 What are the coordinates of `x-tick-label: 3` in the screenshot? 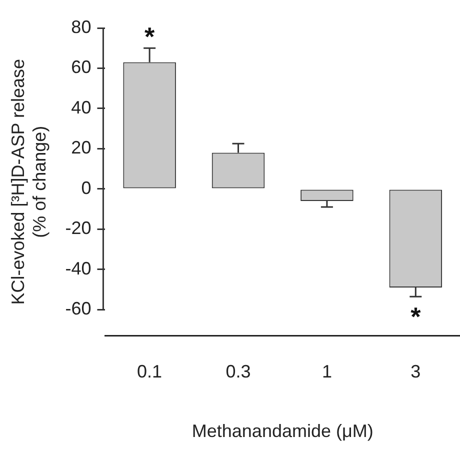 It's located at (415, 372).